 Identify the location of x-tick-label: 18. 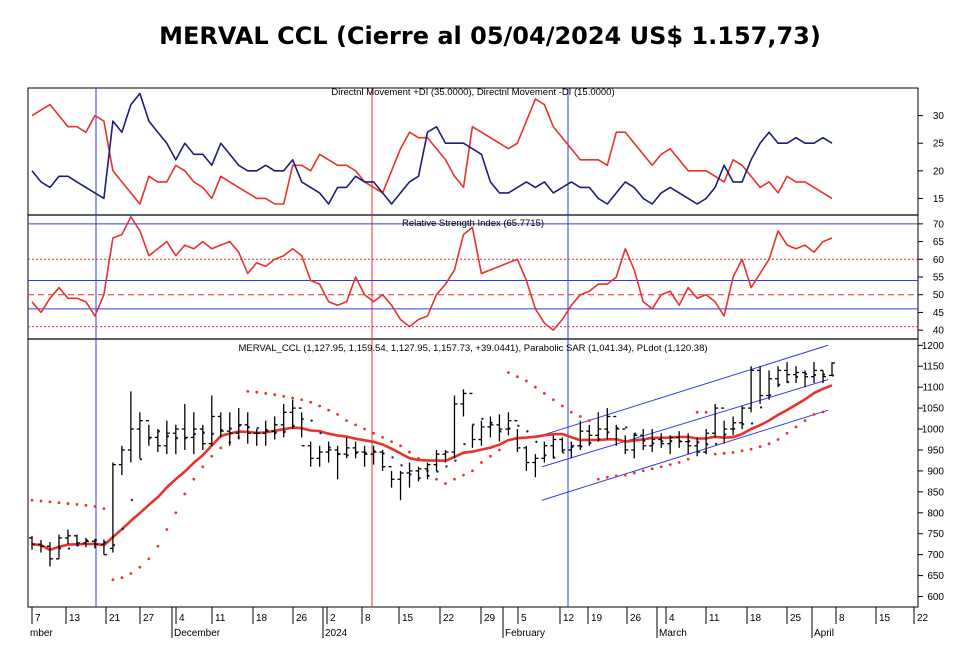
(756, 618).